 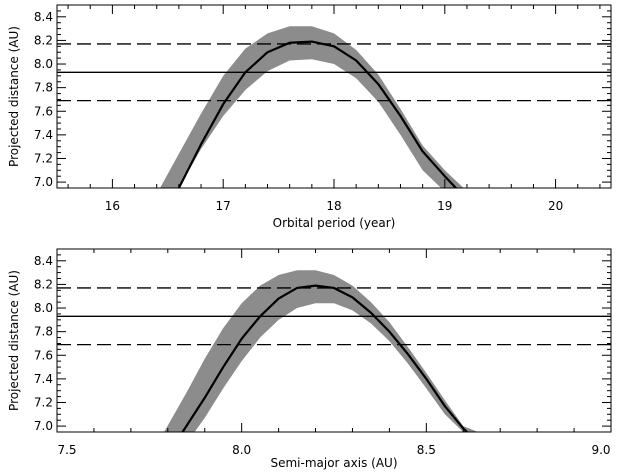 I want to click on x-tick-label: 19, so click(x=444, y=206).